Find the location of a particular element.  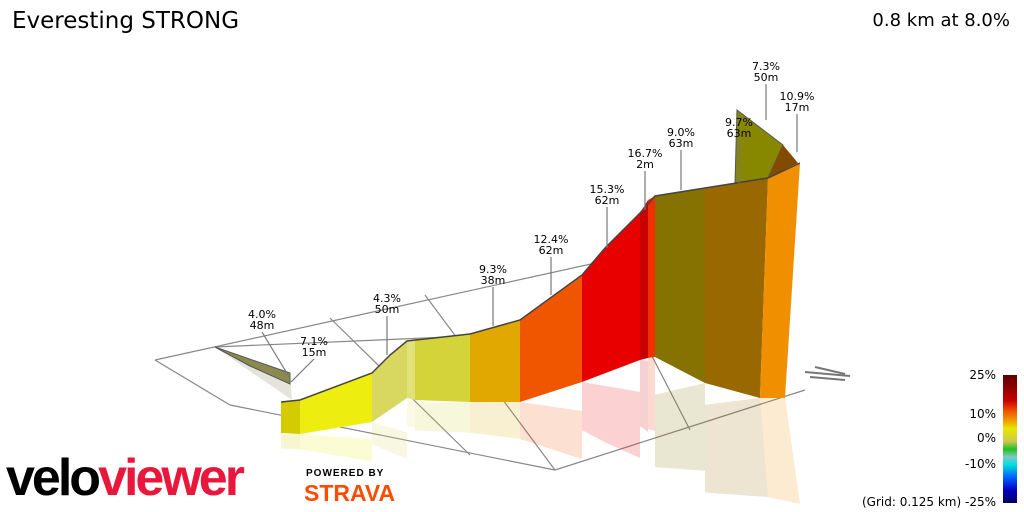

logo-part-viewer: viewer is located at coordinates (171, 478).